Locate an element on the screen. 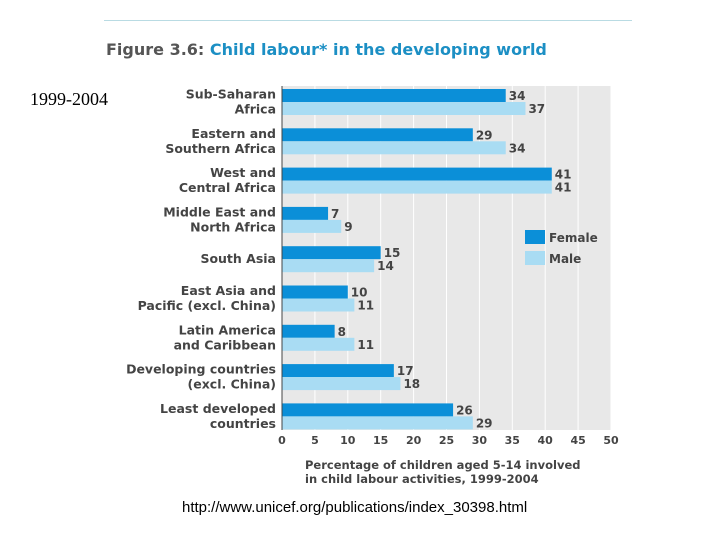 Image resolution: width=720 pixels, height=540 pixels. category-label: Eastern and is located at coordinates (233, 133).